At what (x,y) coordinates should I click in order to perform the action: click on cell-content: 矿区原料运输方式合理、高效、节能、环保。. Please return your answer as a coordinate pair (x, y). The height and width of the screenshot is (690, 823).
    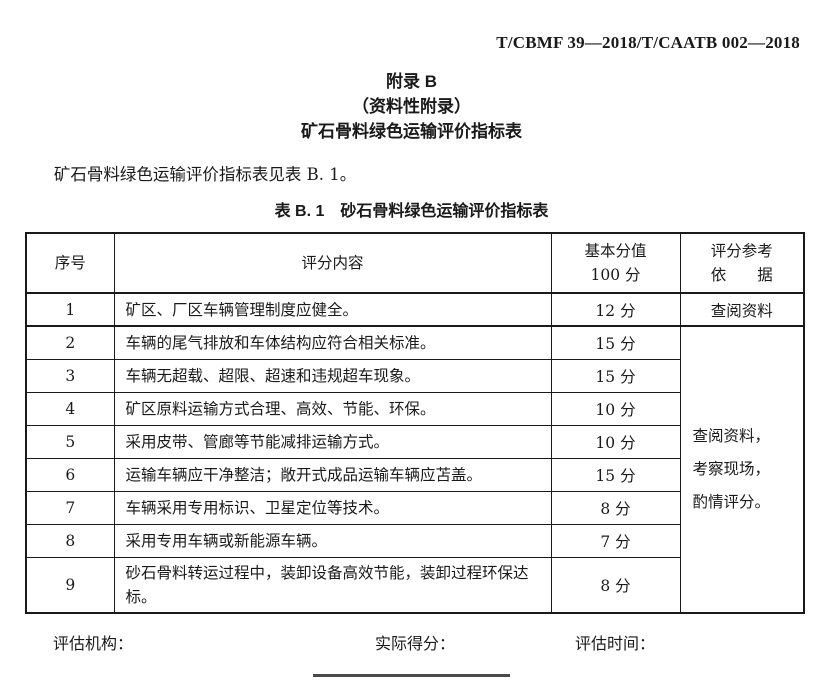
    Looking at the image, I should click on (332, 408).